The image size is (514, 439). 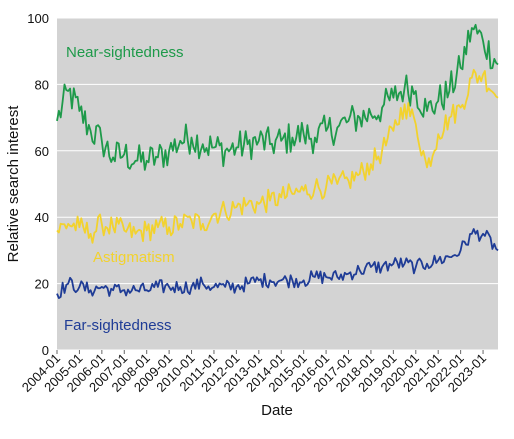 What do you see at coordinates (45, 350) in the screenshot?
I see `y-tick-label: 0` at bounding box center [45, 350].